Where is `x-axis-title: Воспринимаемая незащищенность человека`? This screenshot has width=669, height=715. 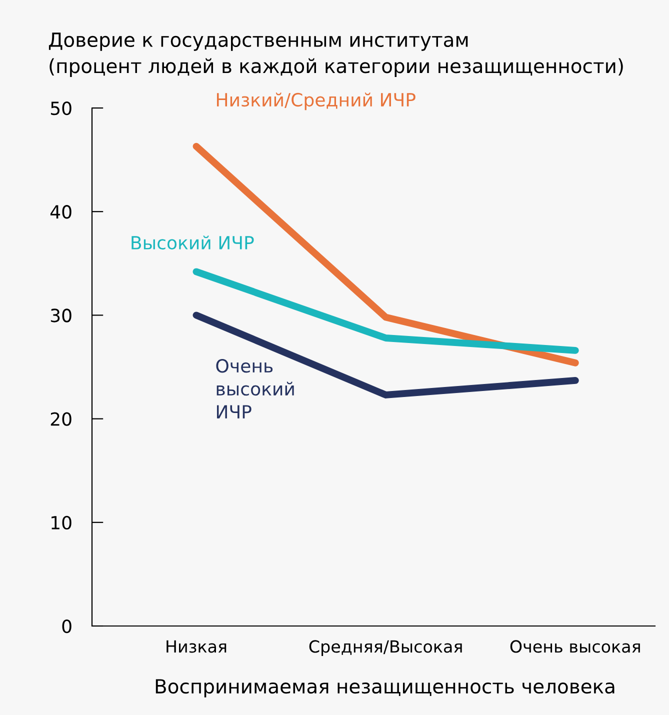
x-axis-title: Воспринимаемая незащищенность человека is located at coordinates (385, 688).